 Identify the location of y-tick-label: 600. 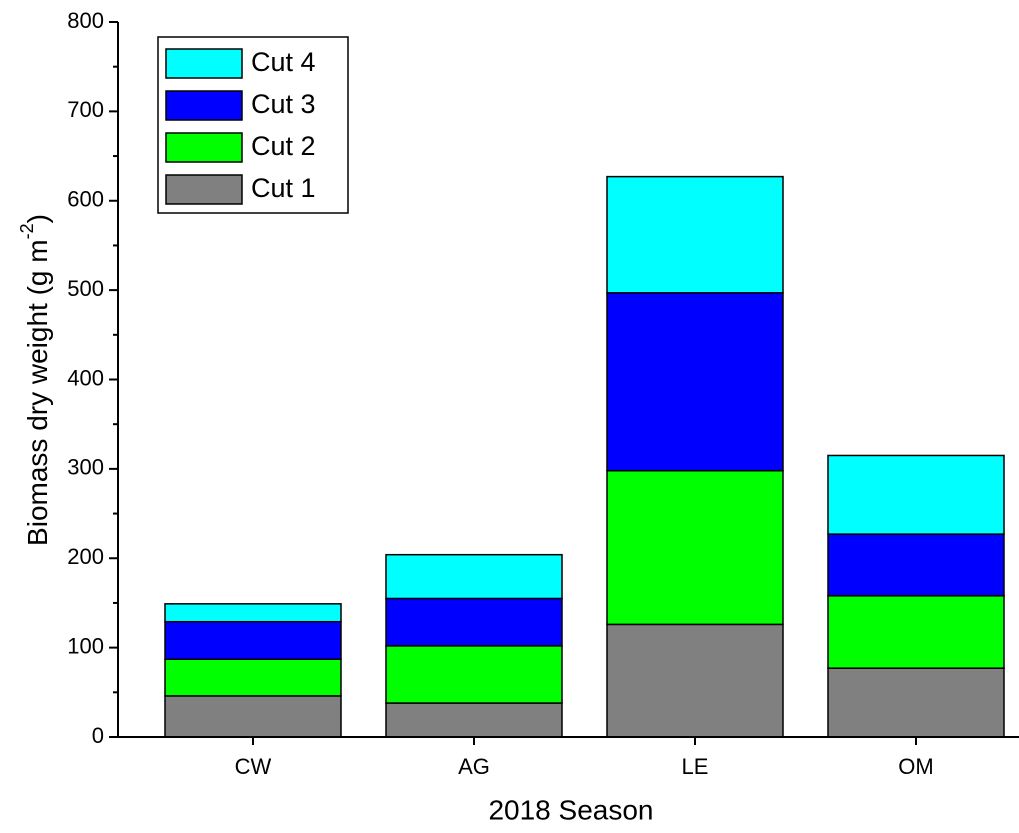
(85, 199).